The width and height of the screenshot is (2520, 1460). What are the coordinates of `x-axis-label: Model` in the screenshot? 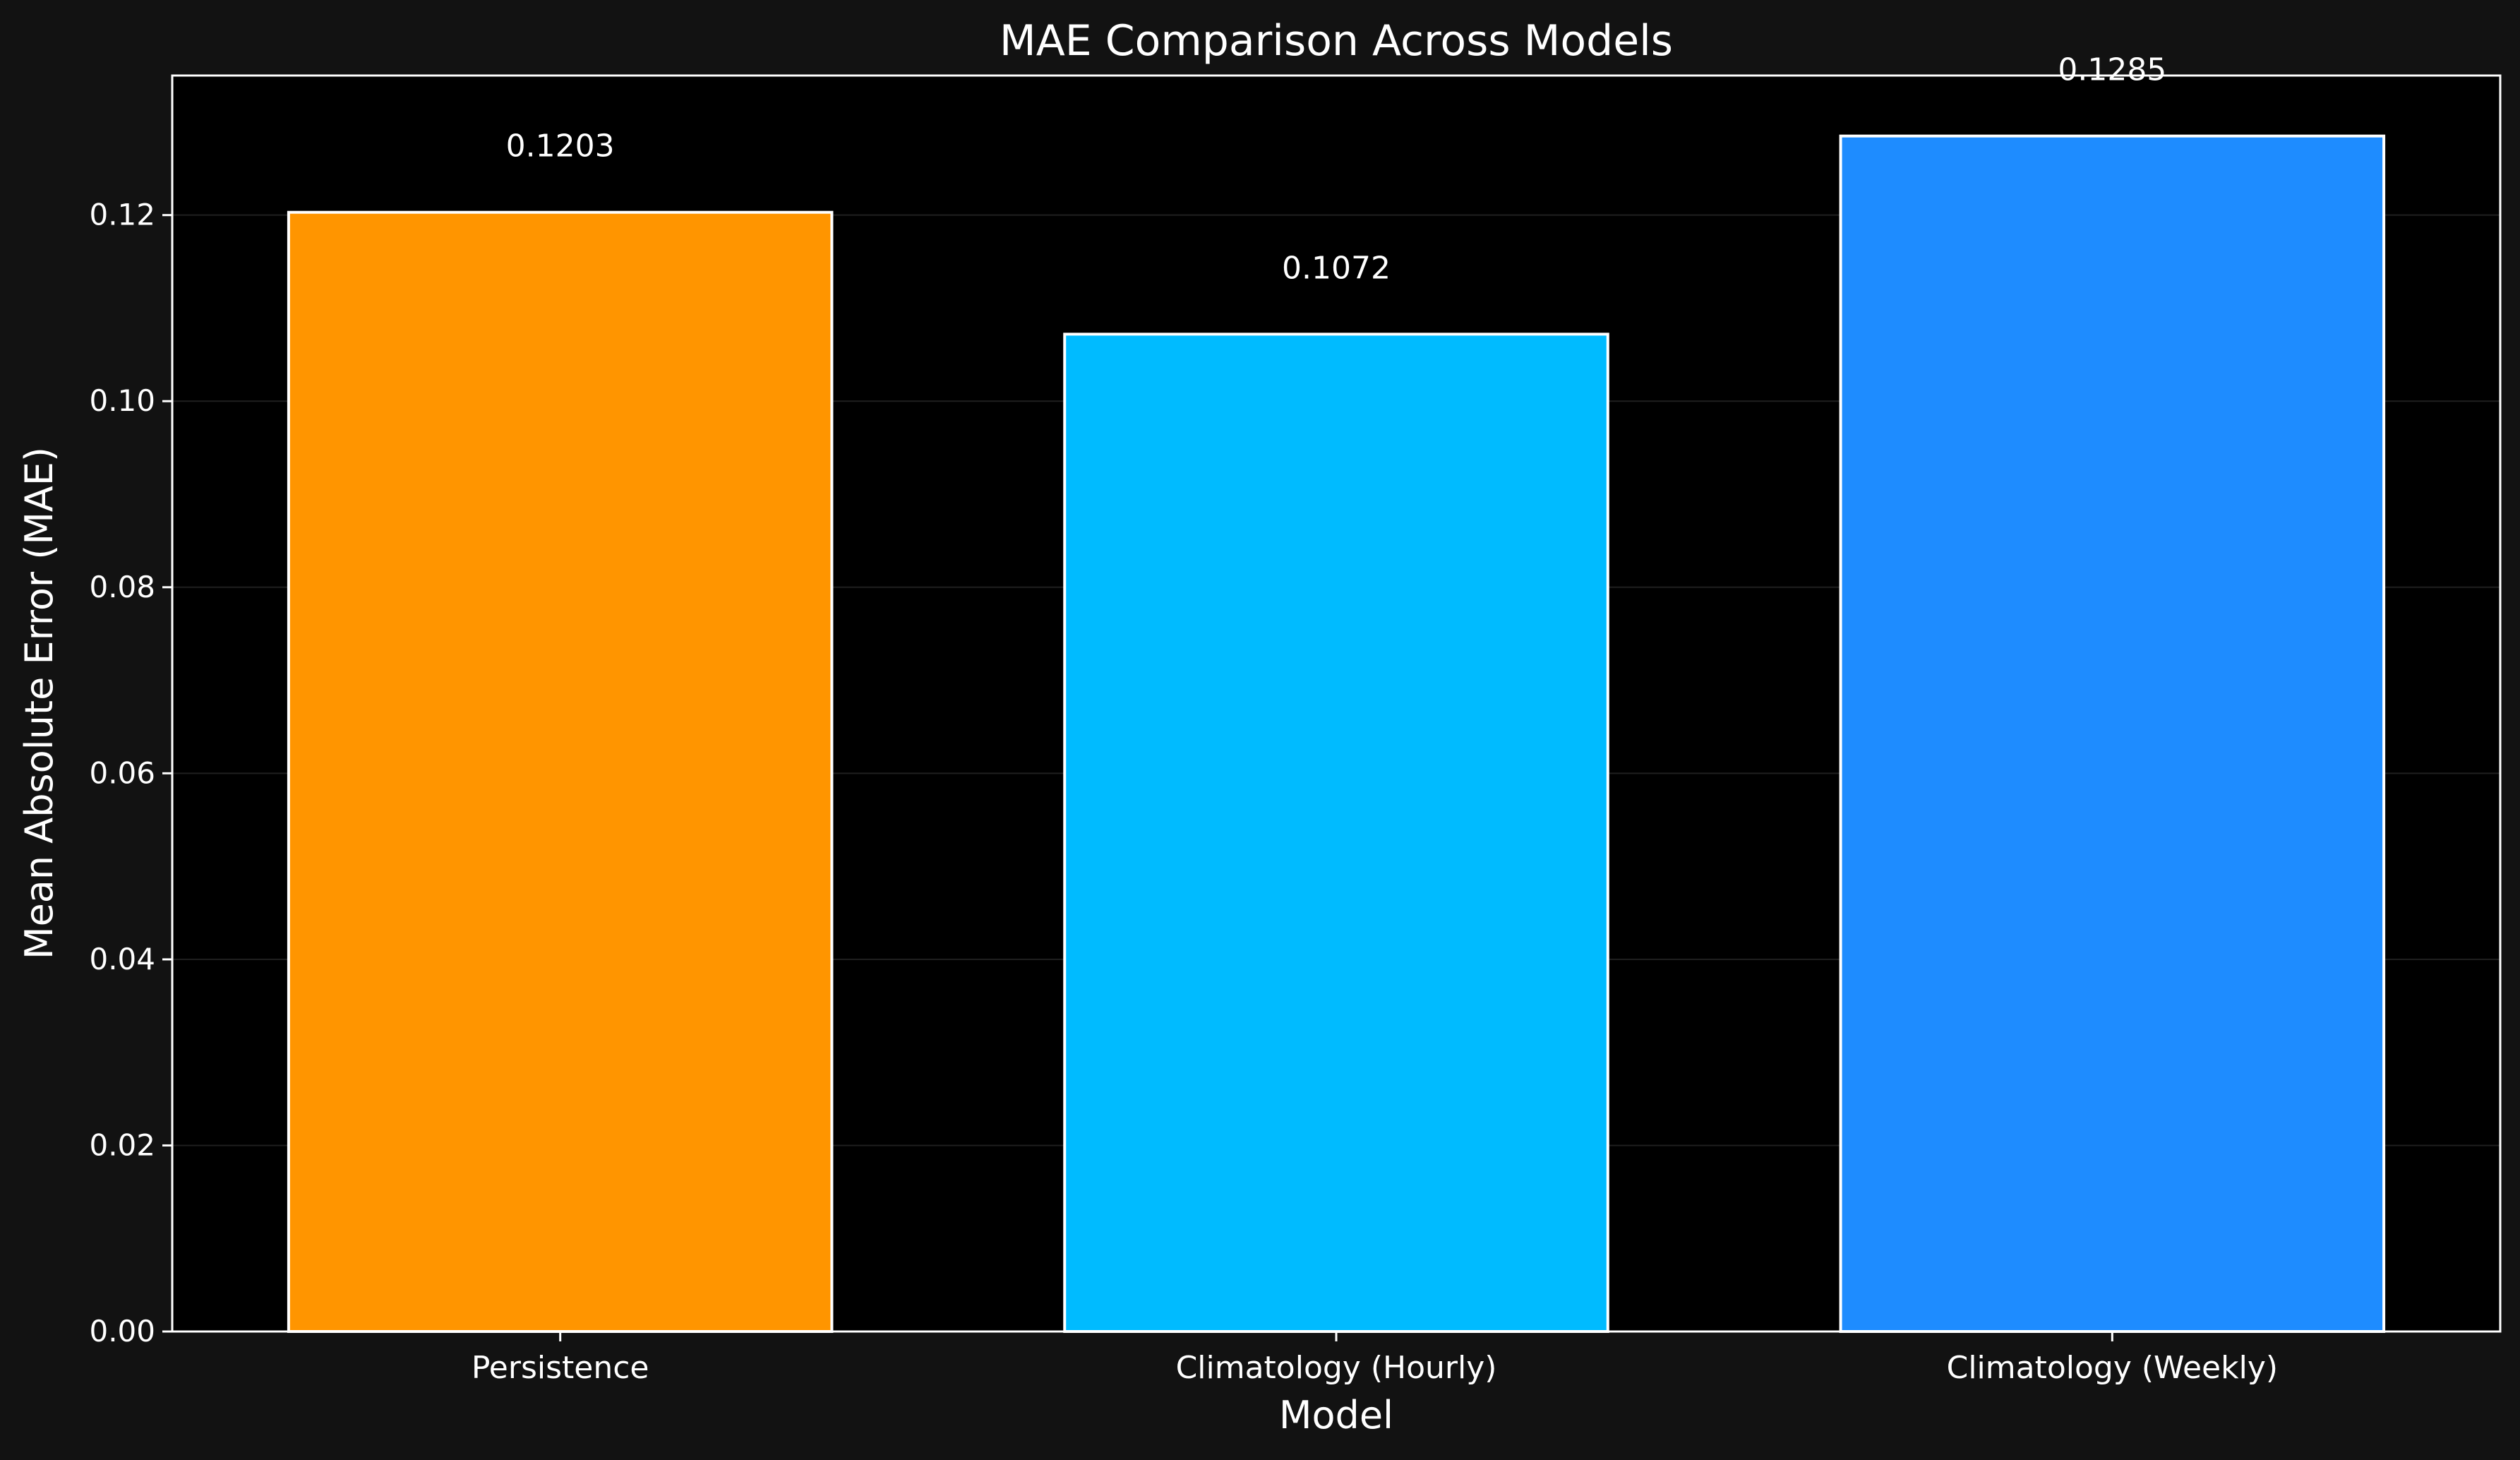 It's located at (1336, 1415).